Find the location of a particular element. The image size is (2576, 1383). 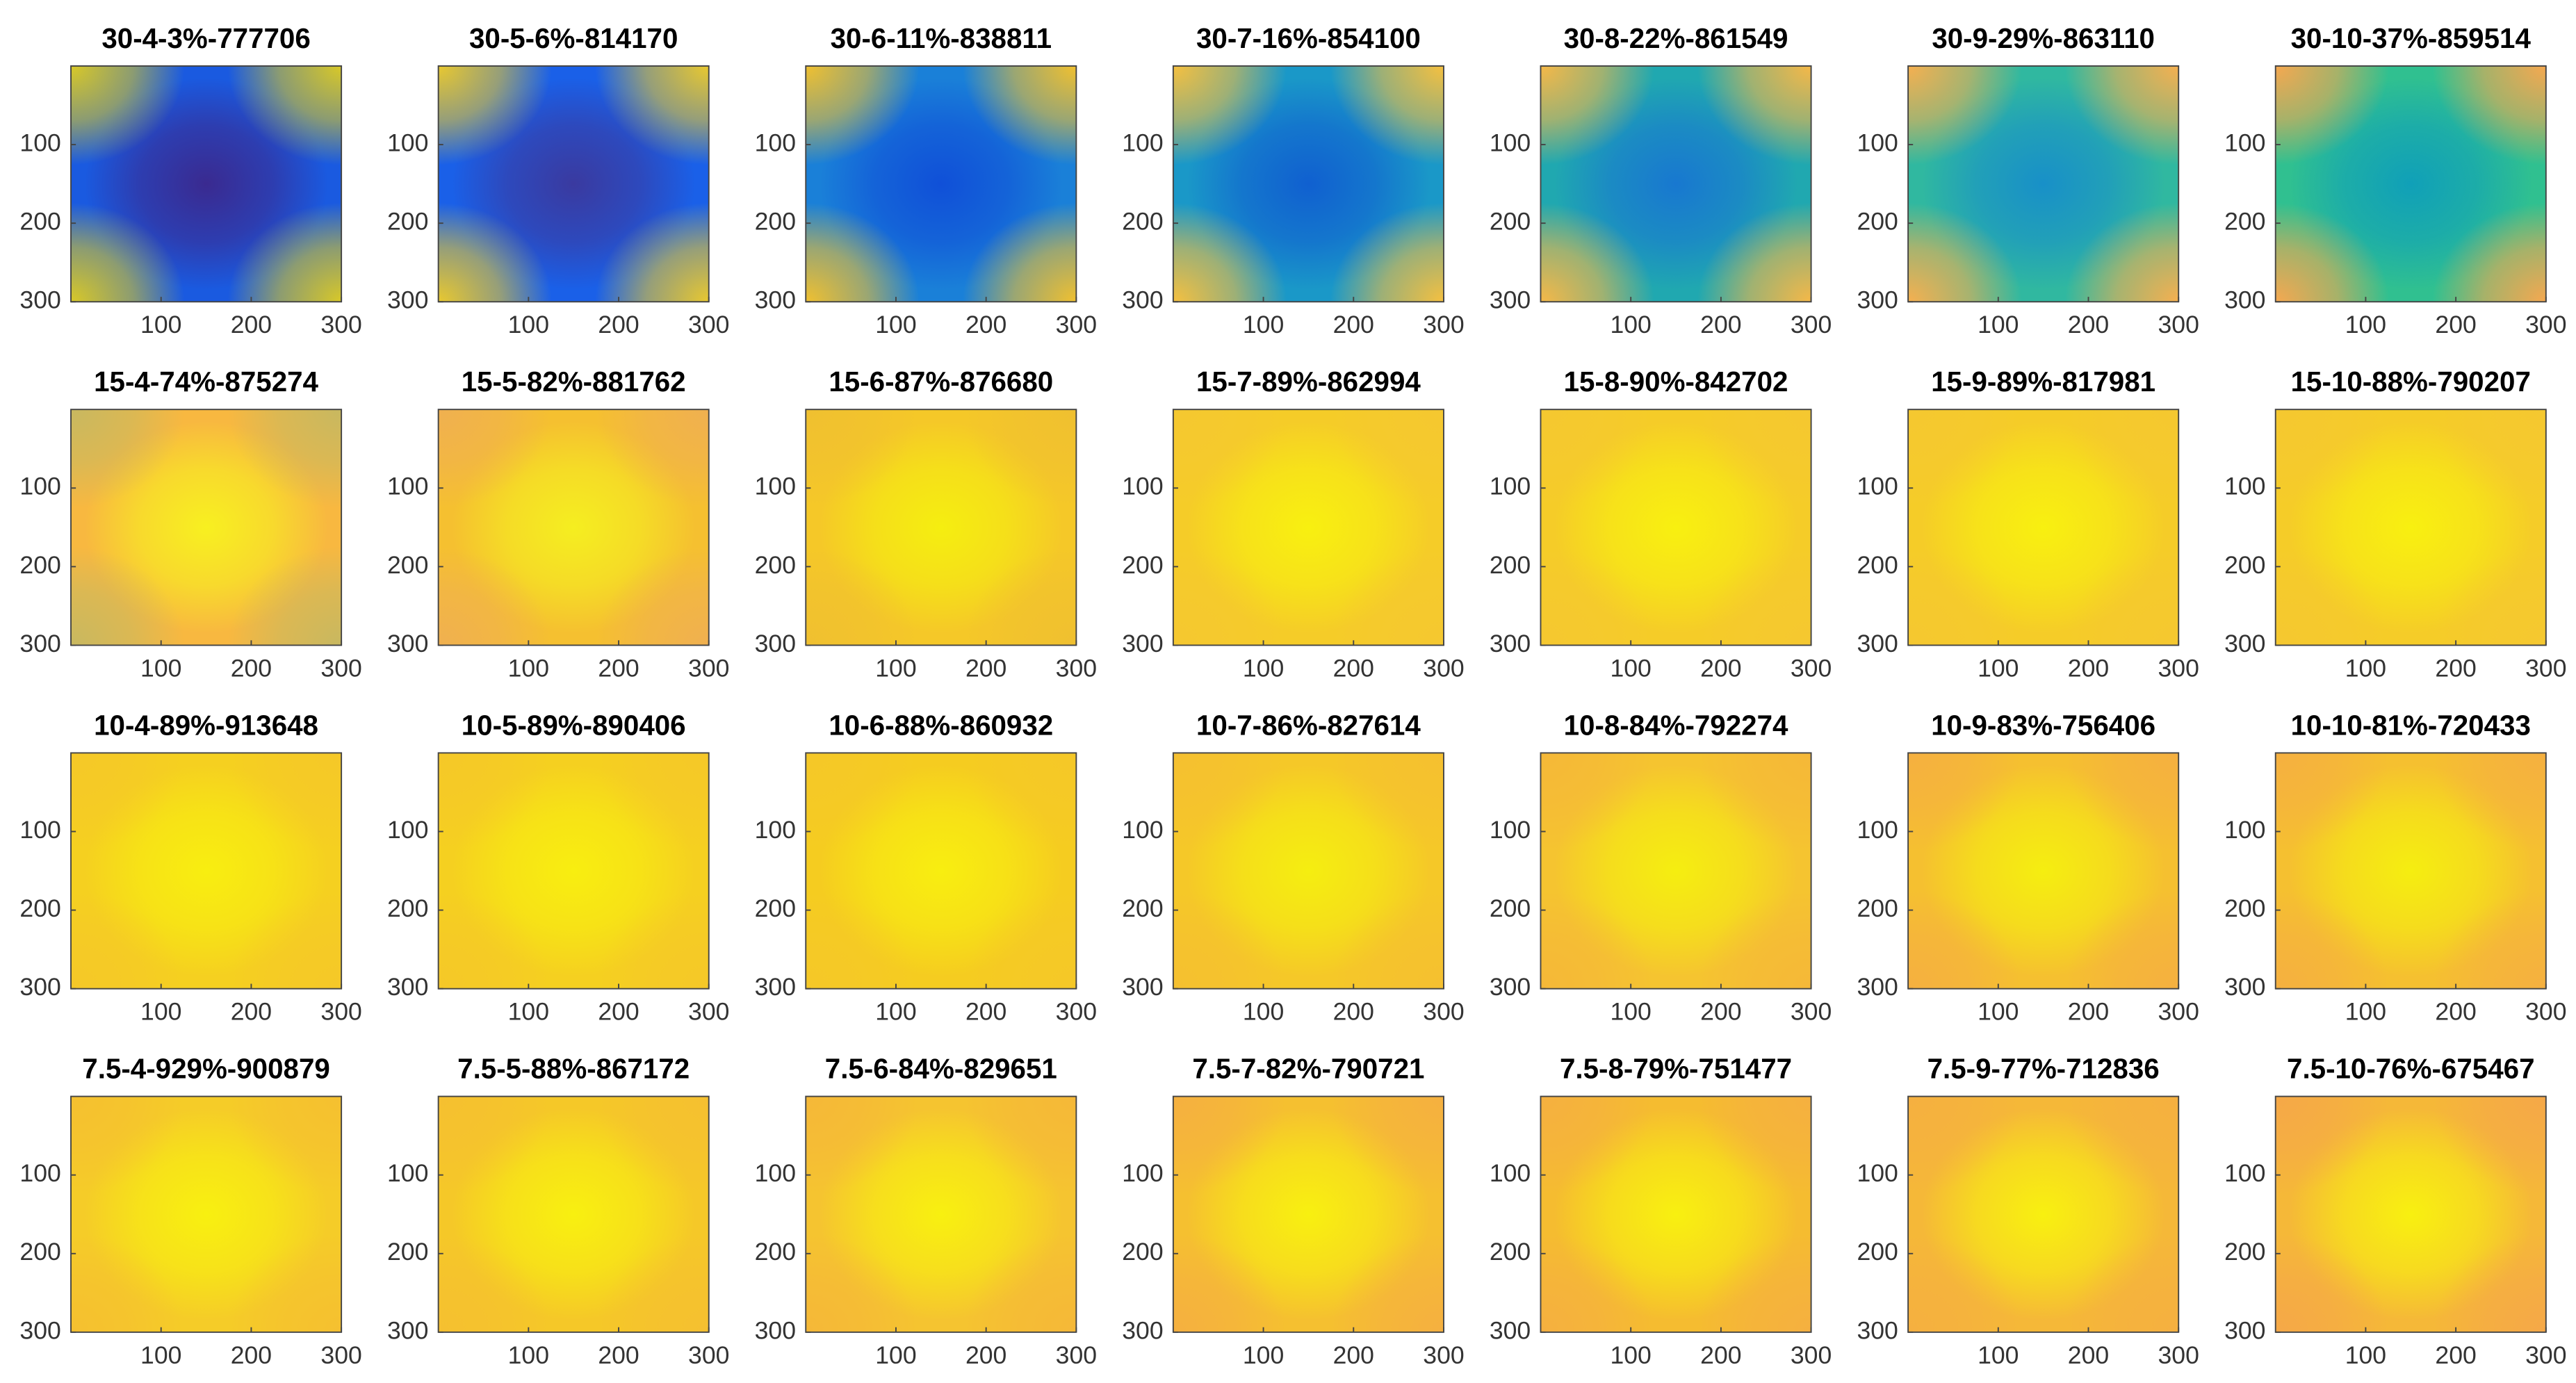

panel: 10-9-83%-756406 100 200 300 100 200 300 is located at coordinates (2028, 867).